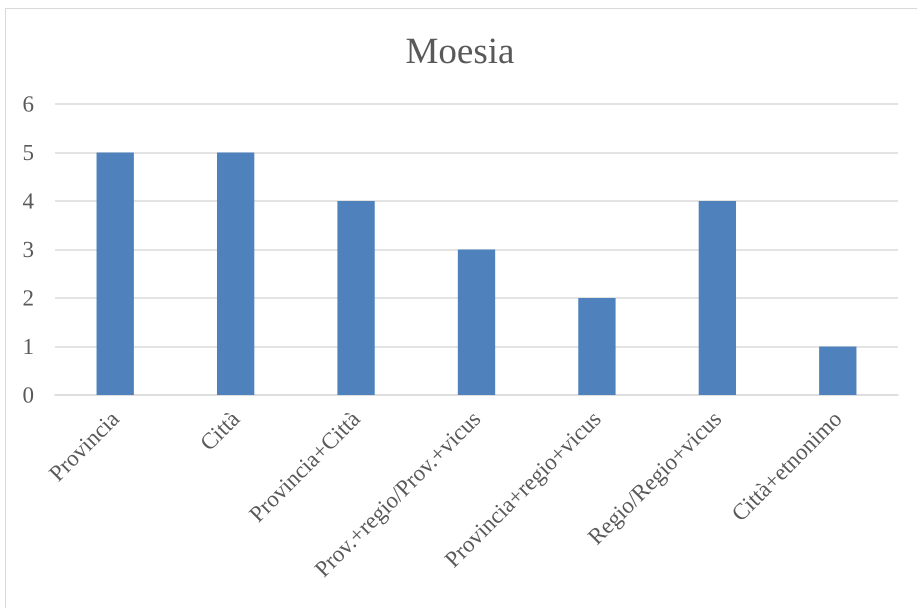  What do you see at coordinates (28, 298) in the screenshot?
I see `y-tick-label: 2` at bounding box center [28, 298].